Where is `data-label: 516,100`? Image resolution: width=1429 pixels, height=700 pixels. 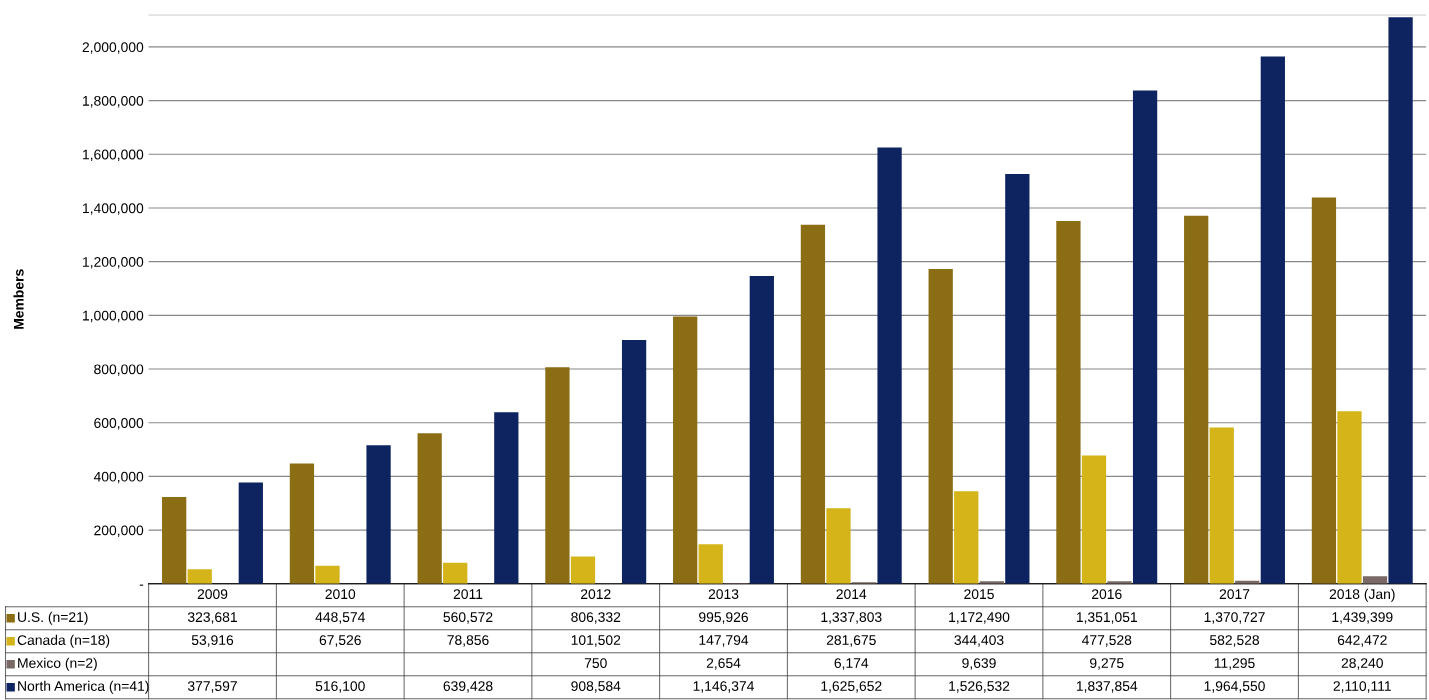 data-label: 516,100 is located at coordinates (340, 687).